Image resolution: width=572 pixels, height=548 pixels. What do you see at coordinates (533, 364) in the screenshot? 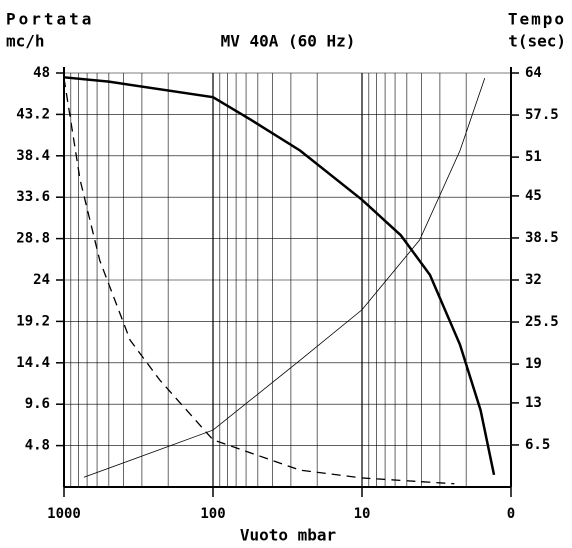
I see `y2-tick-label: 19` at bounding box center [533, 364].